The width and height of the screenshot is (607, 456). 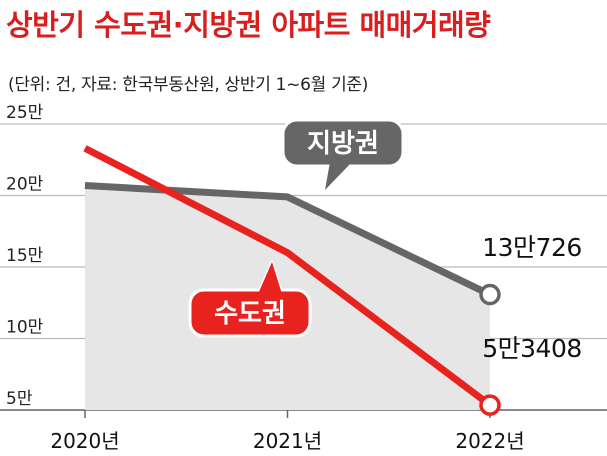 What do you see at coordinates (25, 113) in the screenshot?
I see `y-tick-label: 25만` at bounding box center [25, 113].